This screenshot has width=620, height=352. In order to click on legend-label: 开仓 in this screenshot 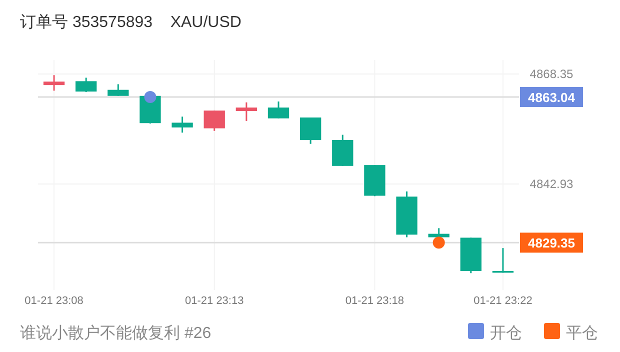, I will do `click(506, 333)`.